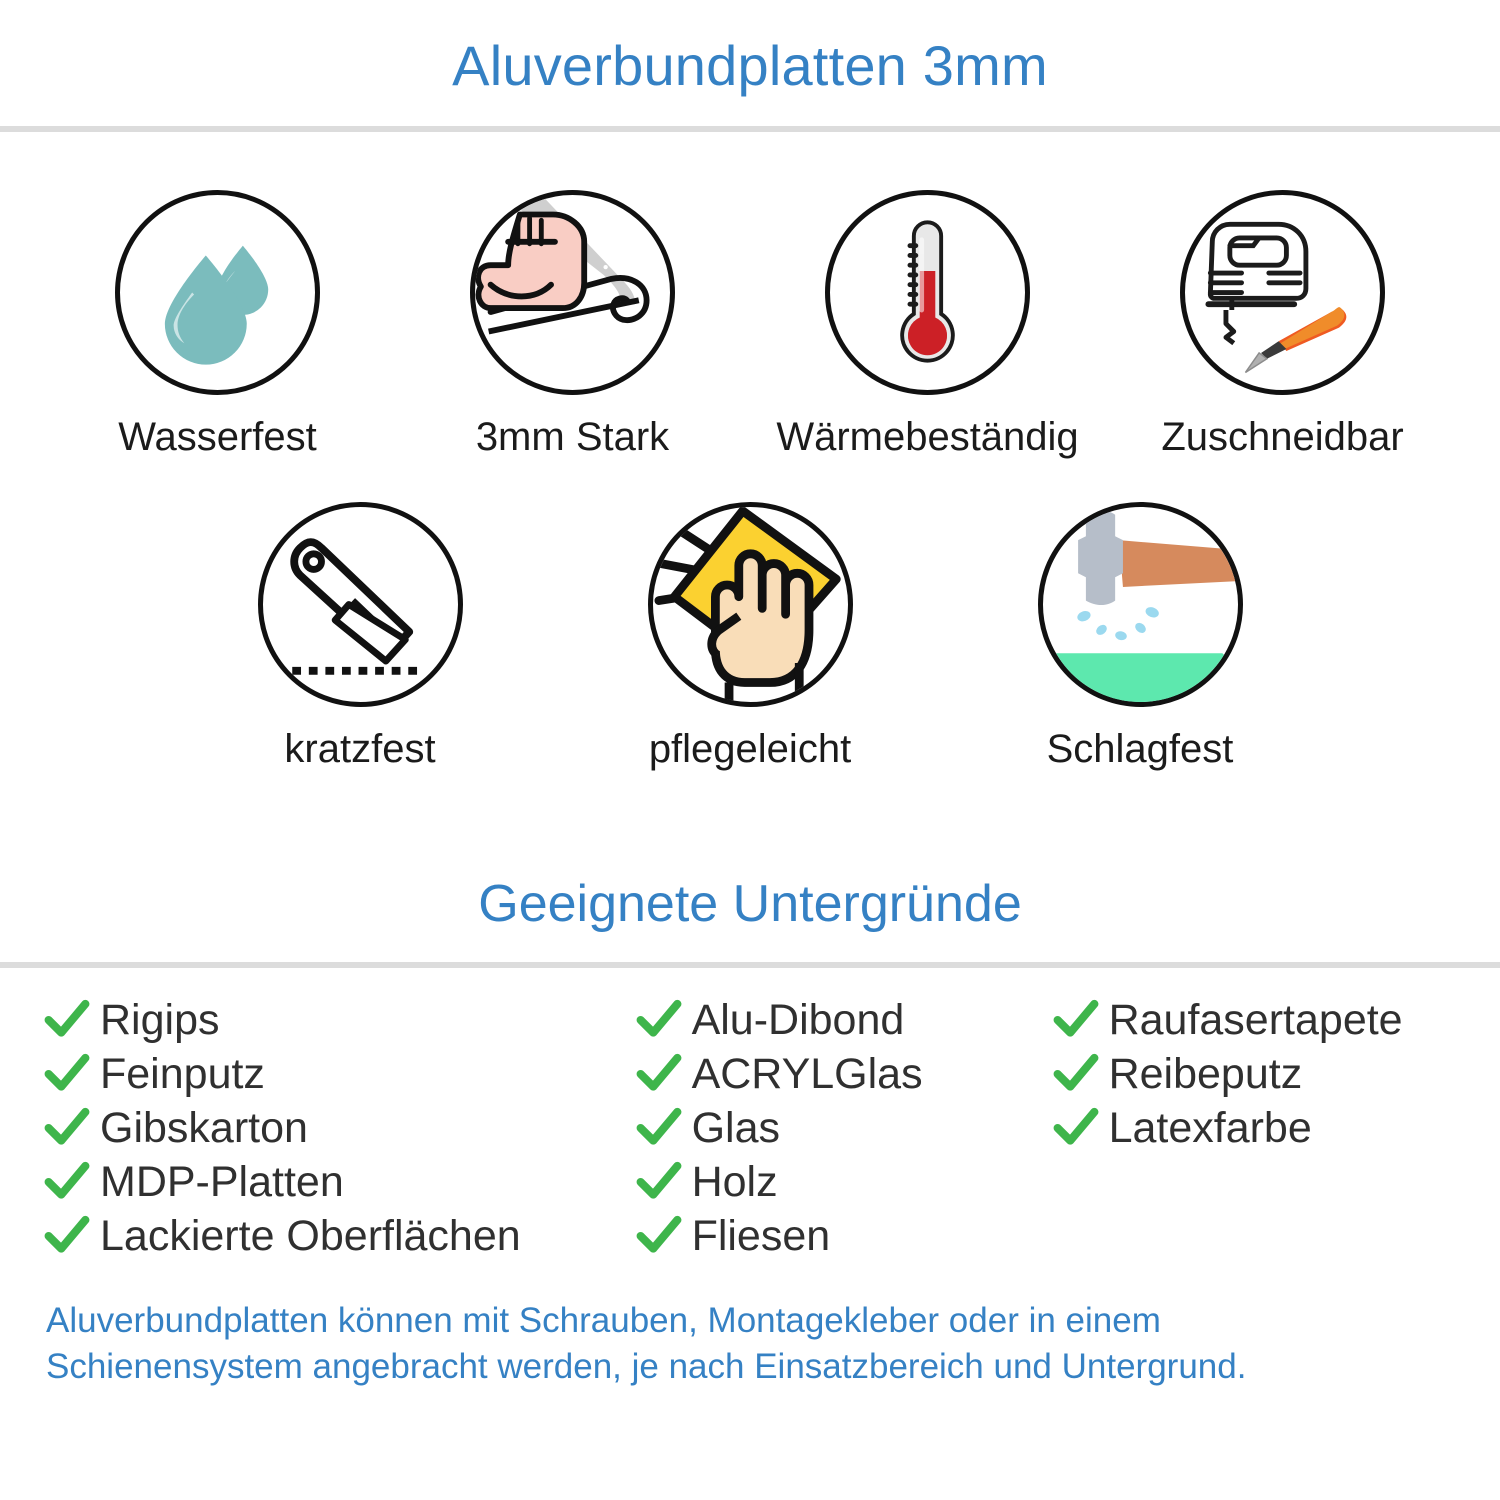 The height and width of the screenshot is (1500, 1500). I want to click on list-item-label: Alu-Dibond, so click(798, 1019).